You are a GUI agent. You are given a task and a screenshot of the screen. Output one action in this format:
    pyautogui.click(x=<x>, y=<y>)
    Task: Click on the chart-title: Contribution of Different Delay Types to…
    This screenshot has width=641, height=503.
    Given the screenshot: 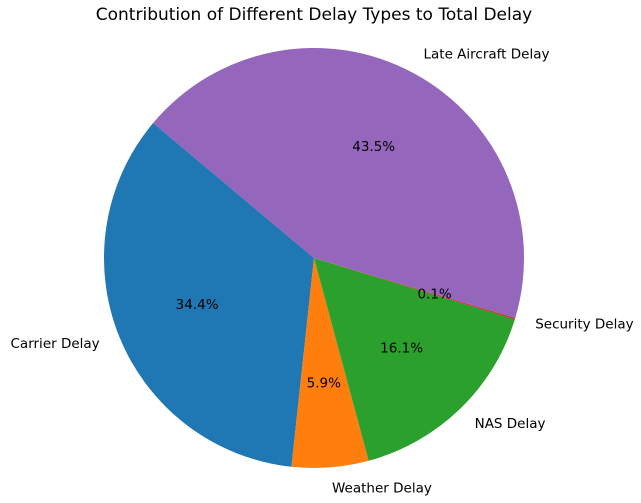 What is the action you would take?
    pyautogui.click(x=314, y=15)
    